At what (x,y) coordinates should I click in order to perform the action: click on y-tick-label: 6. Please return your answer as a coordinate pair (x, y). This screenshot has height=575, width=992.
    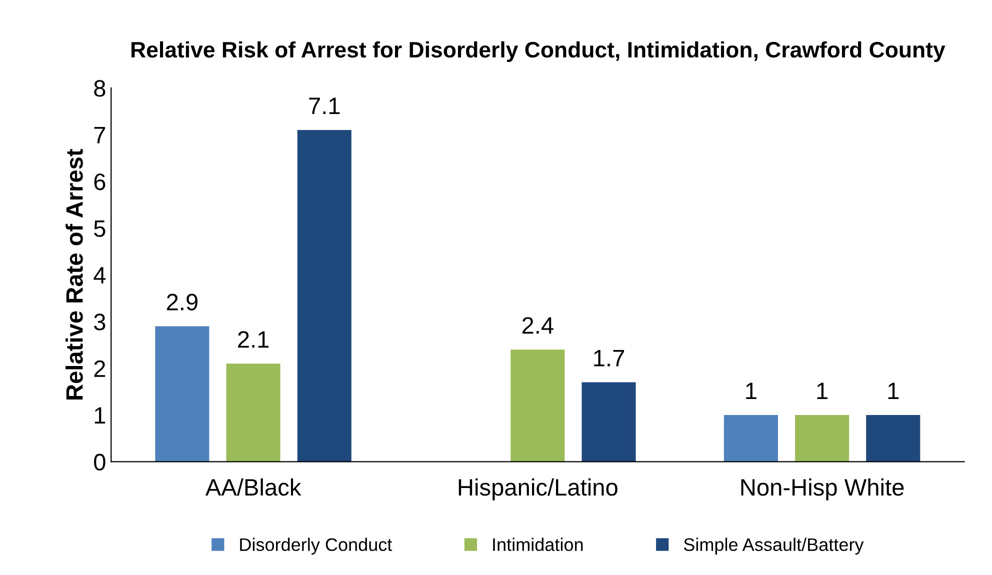
    Looking at the image, I should click on (100, 181).